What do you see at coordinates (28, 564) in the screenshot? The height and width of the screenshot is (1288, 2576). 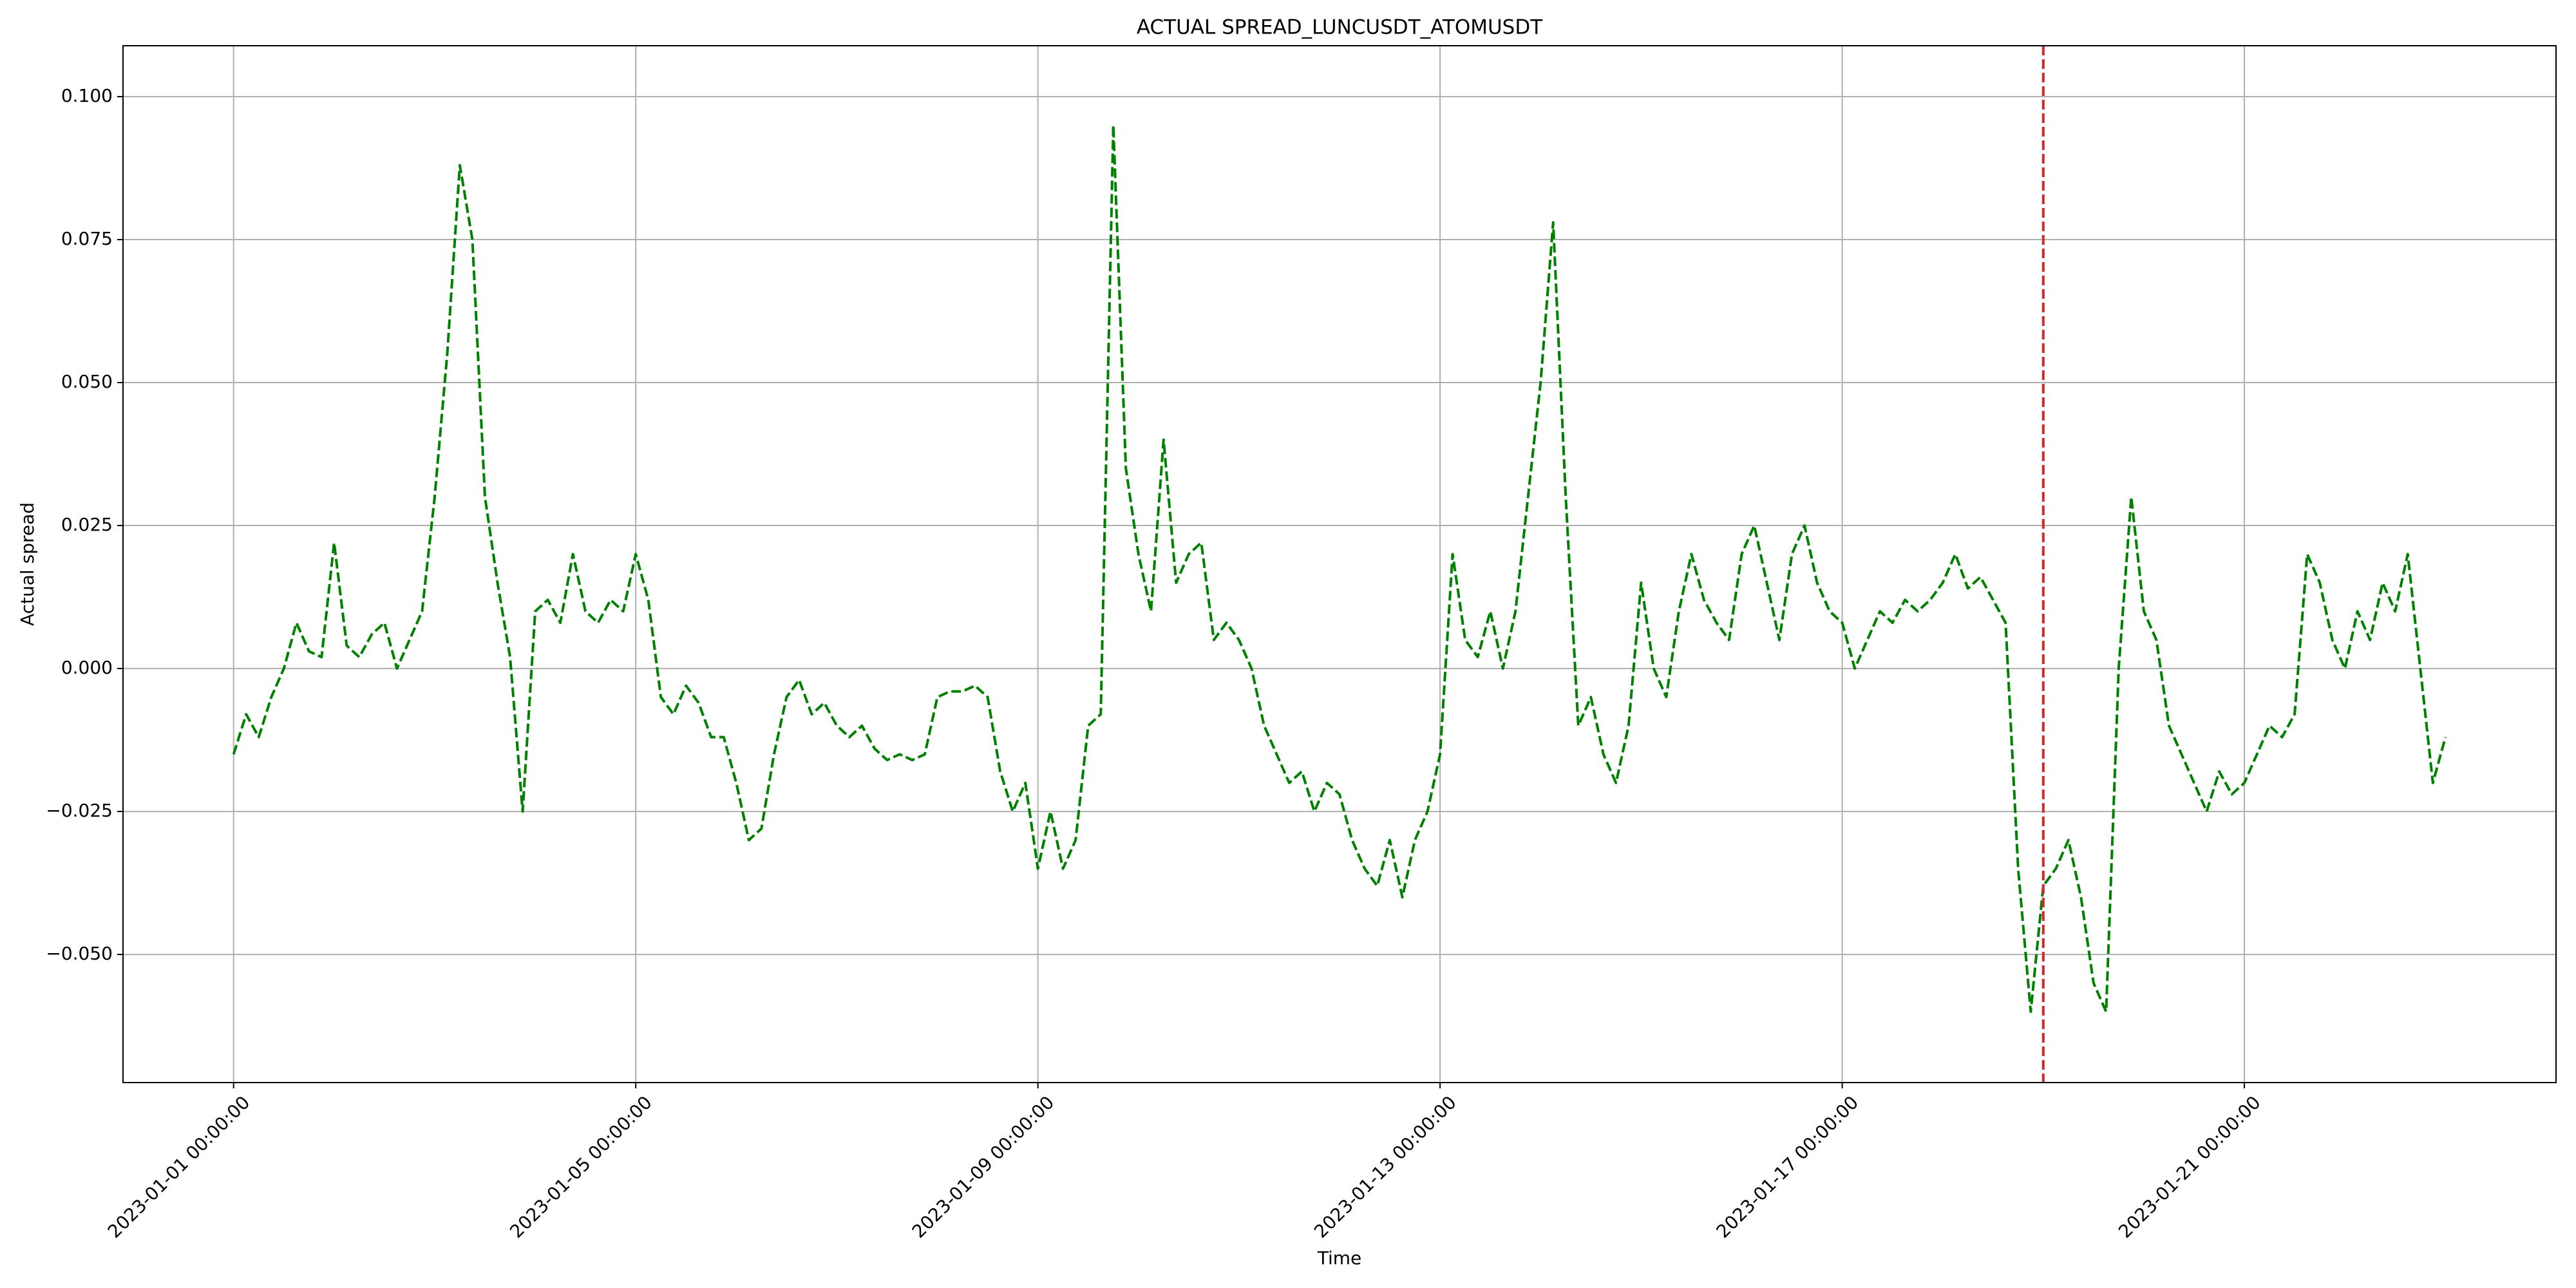 I see `y-axis-label: Actual spread` at bounding box center [28, 564].